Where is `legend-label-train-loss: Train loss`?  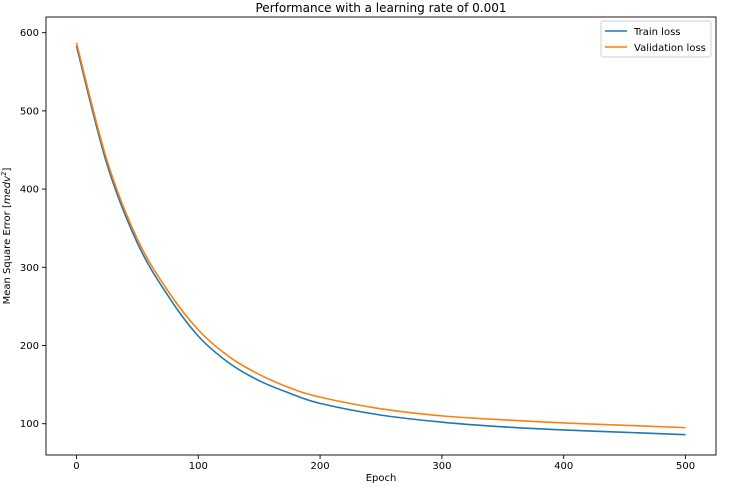
legend-label-train-loss: Train loss is located at coordinates (657, 32).